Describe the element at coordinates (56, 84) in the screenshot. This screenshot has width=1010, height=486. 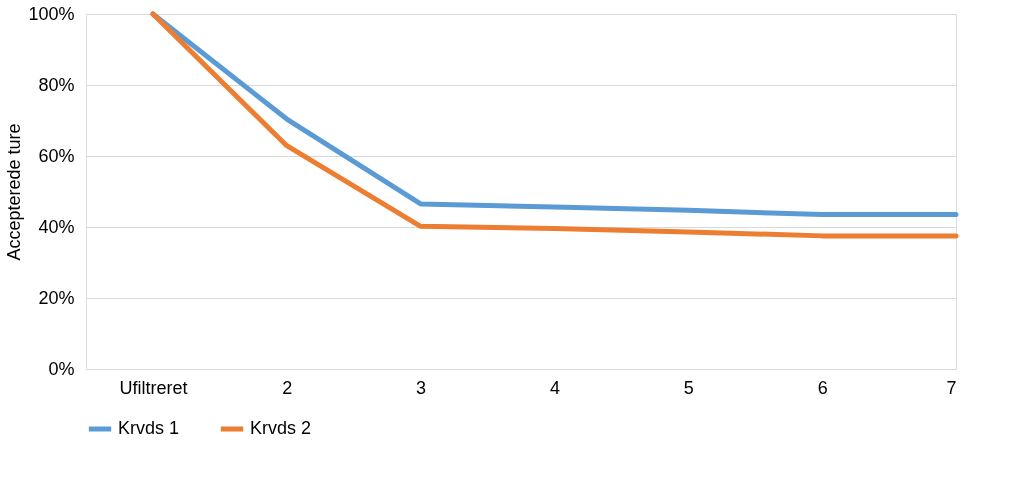
I see `y-tick-label: 80%` at that location.